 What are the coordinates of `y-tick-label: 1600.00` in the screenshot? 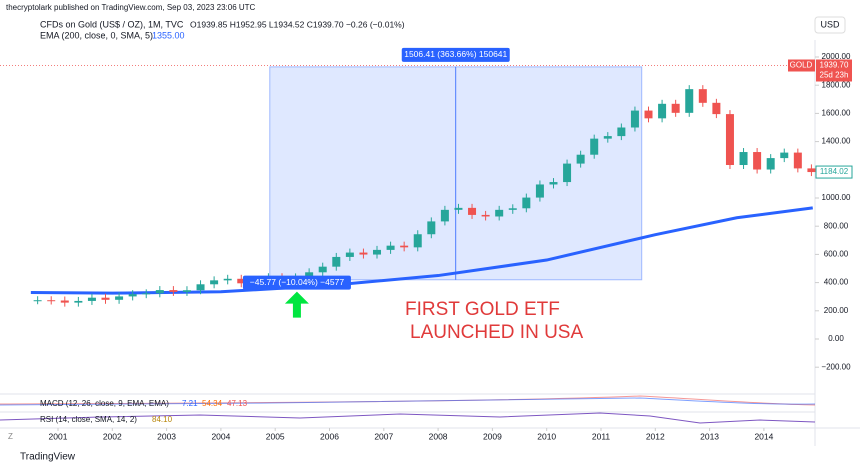 It's located at (836, 113).